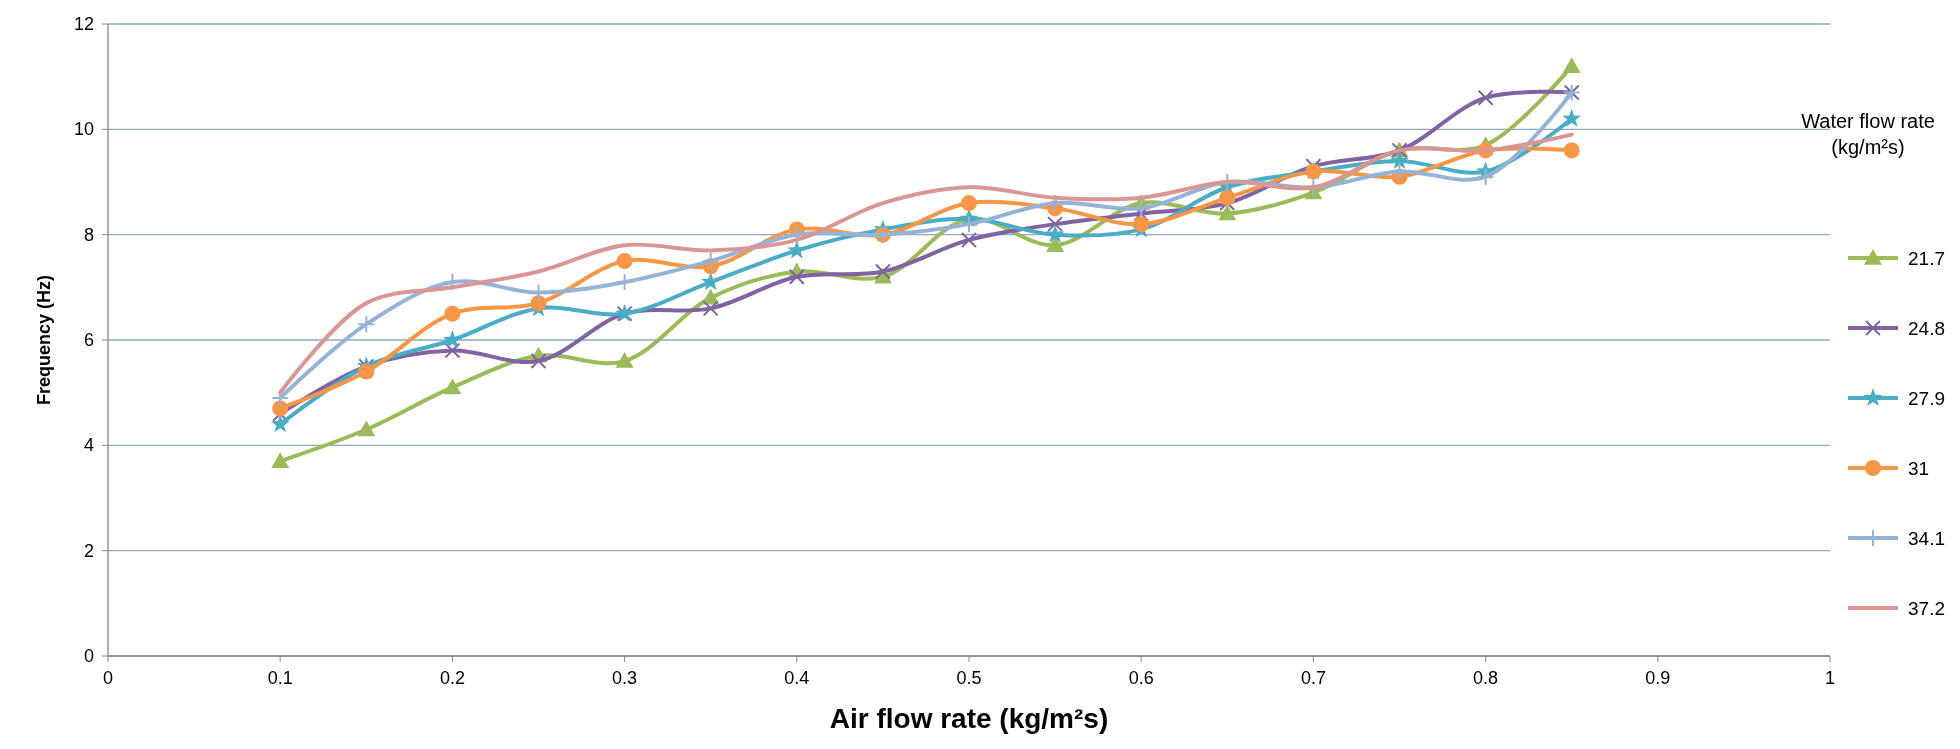 The image size is (1960, 749). Describe the element at coordinates (625, 678) in the screenshot. I see `x-tick-label: 0.3` at that location.